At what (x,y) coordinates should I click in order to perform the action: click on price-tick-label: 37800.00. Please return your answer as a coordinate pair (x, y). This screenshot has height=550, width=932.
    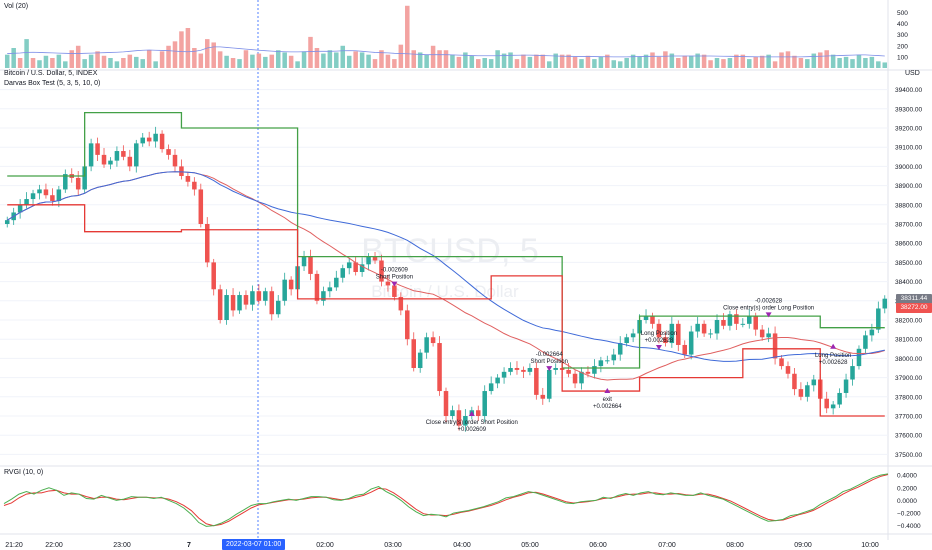
    Looking at the image, I should click on (908, 397).